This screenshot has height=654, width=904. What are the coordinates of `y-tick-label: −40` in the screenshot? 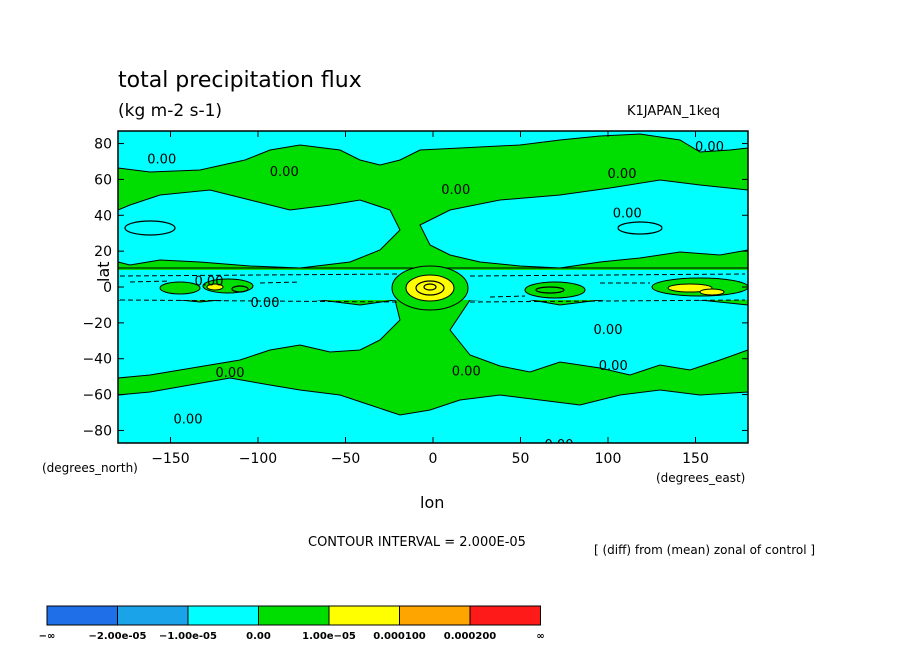 It's located at (97, 360).